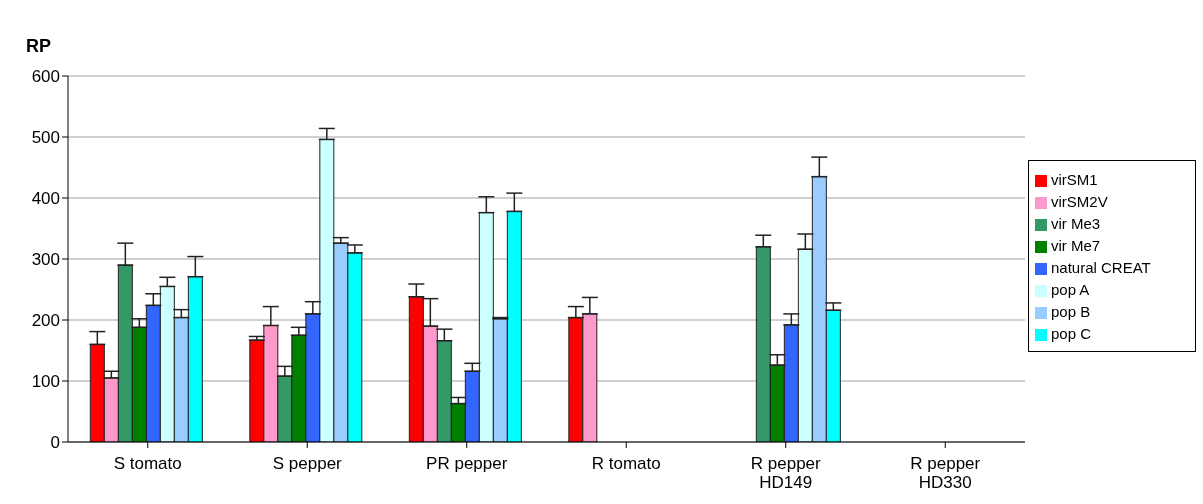 Image resolution: width=1203 pixels, height=504 pixels. I want to click on y-tick-label: 300, so click(45, 260).